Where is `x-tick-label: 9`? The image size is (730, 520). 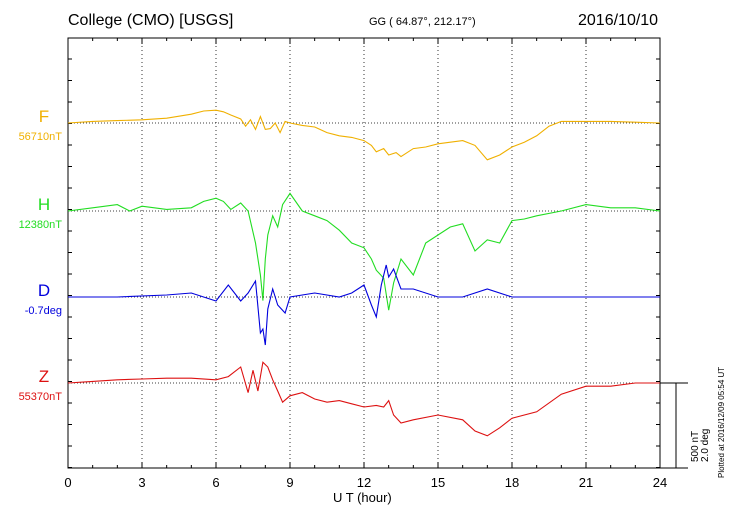
x-tick-label: 9 is located at coordinates (289, 482).